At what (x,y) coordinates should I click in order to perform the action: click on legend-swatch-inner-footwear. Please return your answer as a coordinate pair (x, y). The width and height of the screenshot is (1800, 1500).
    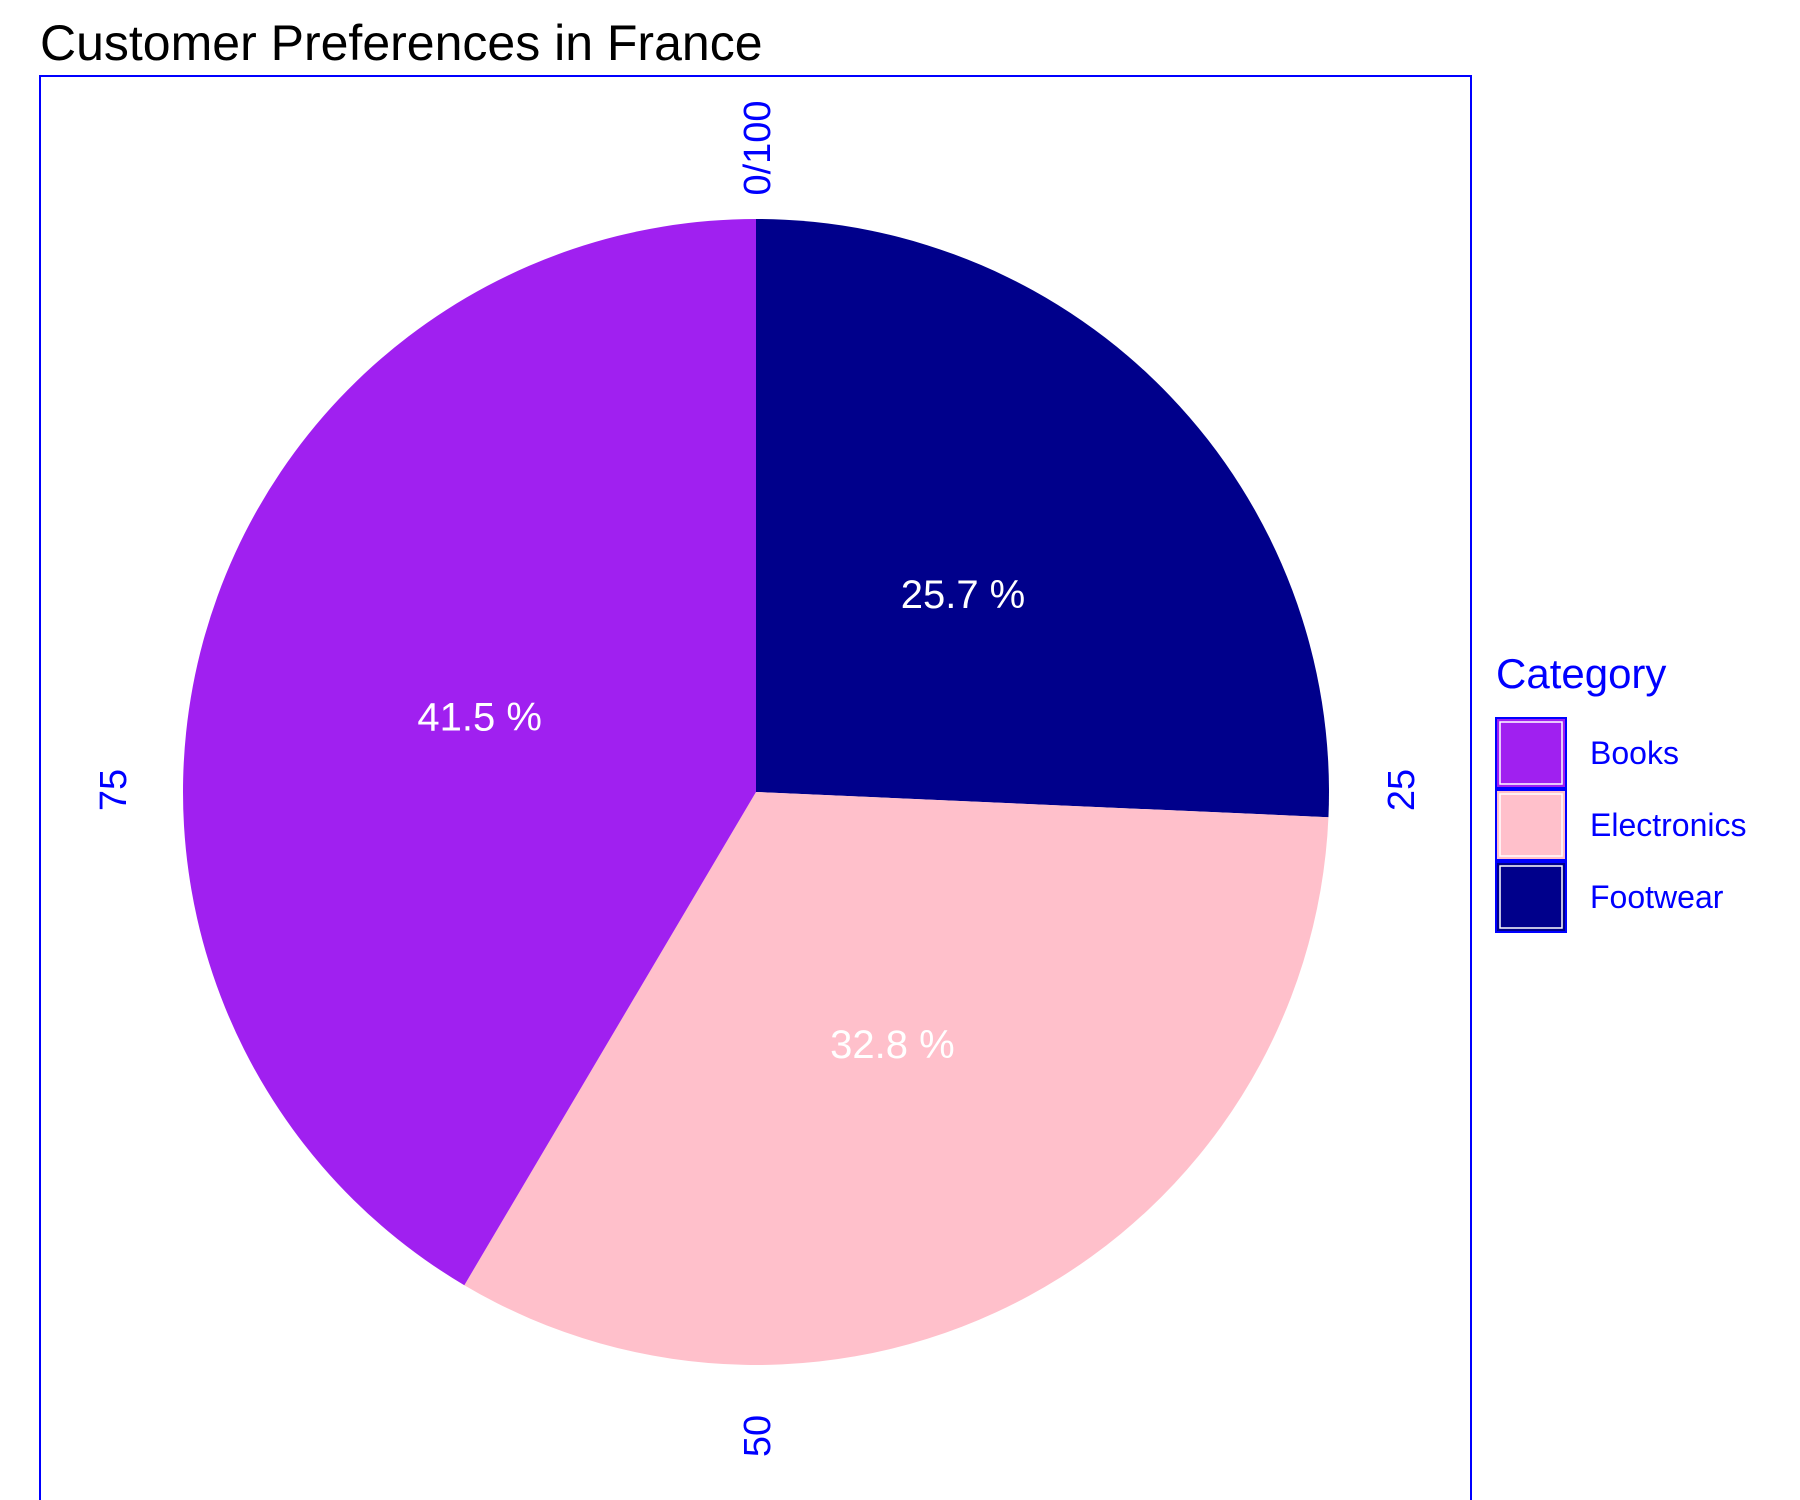
    Looking at the image, I should click on (1531, 897).